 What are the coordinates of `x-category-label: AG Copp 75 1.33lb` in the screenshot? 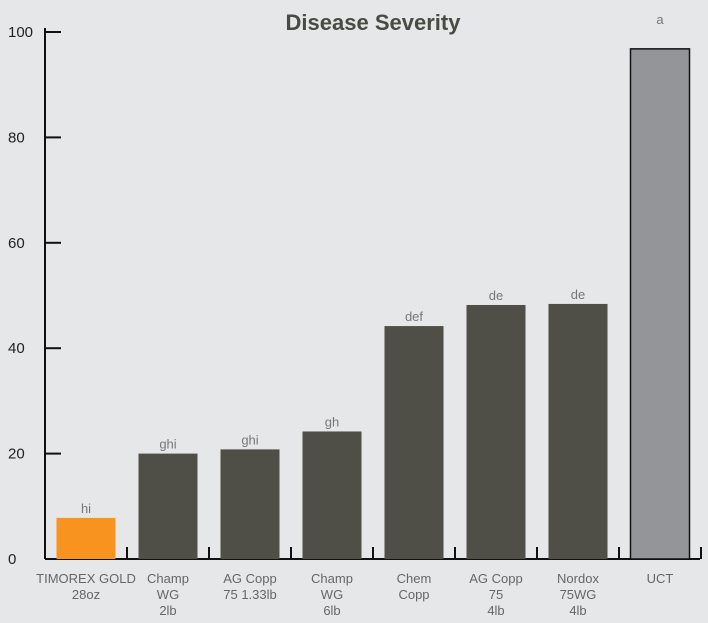 It's located at (250, 586).